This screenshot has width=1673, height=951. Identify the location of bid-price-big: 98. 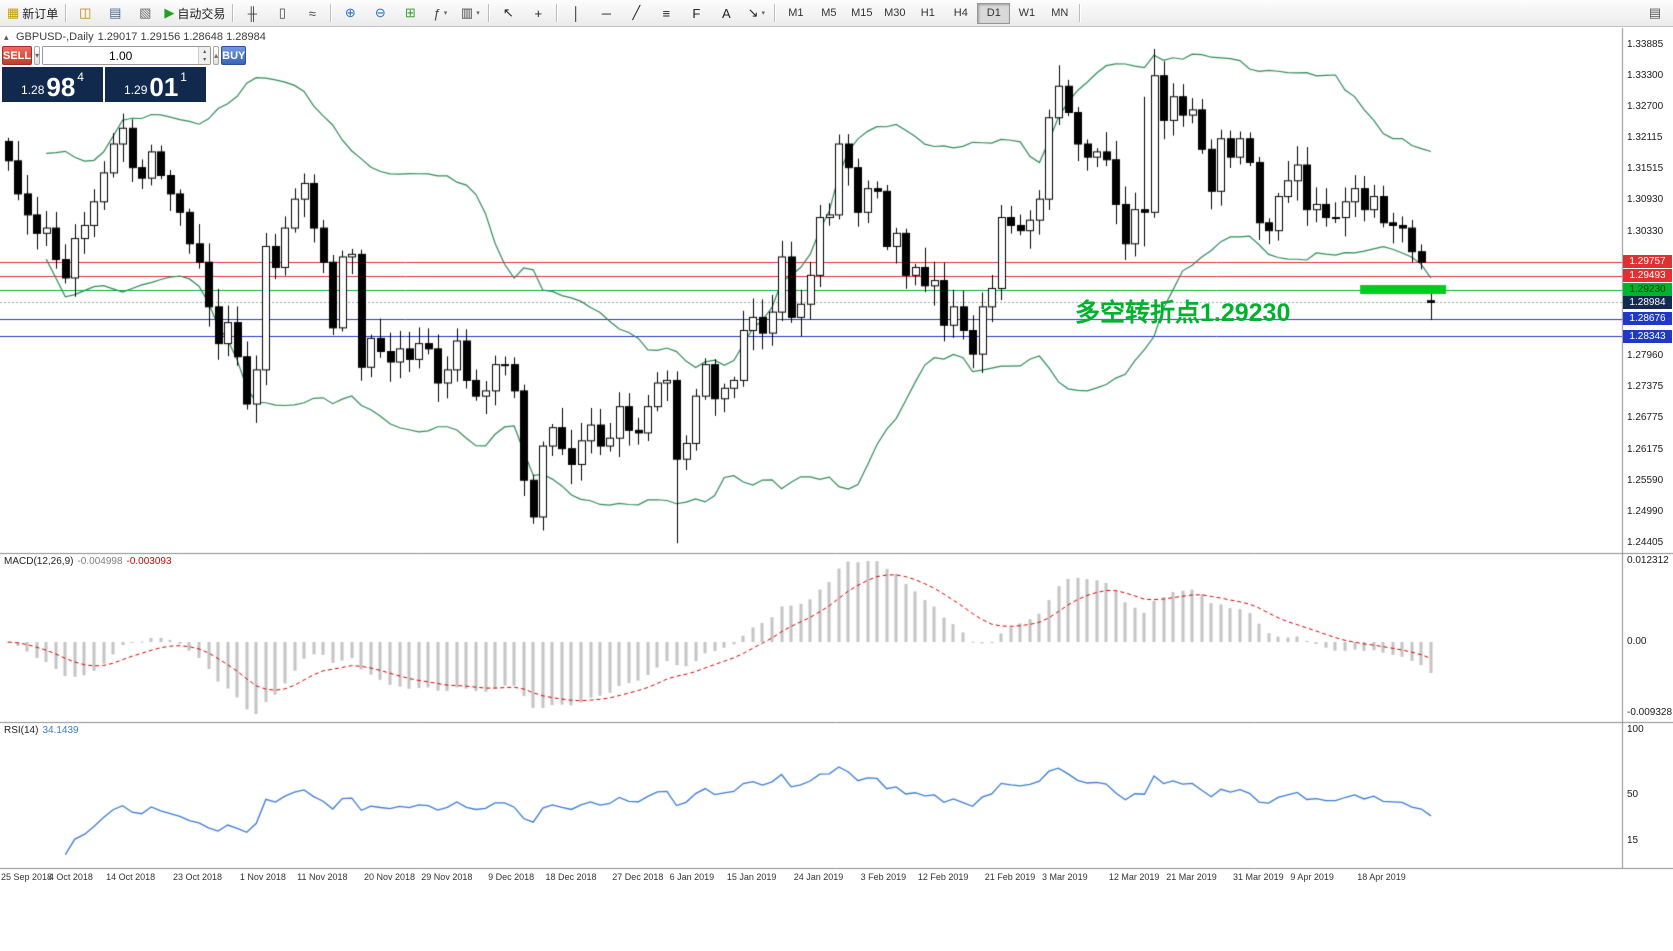
(61, 87).